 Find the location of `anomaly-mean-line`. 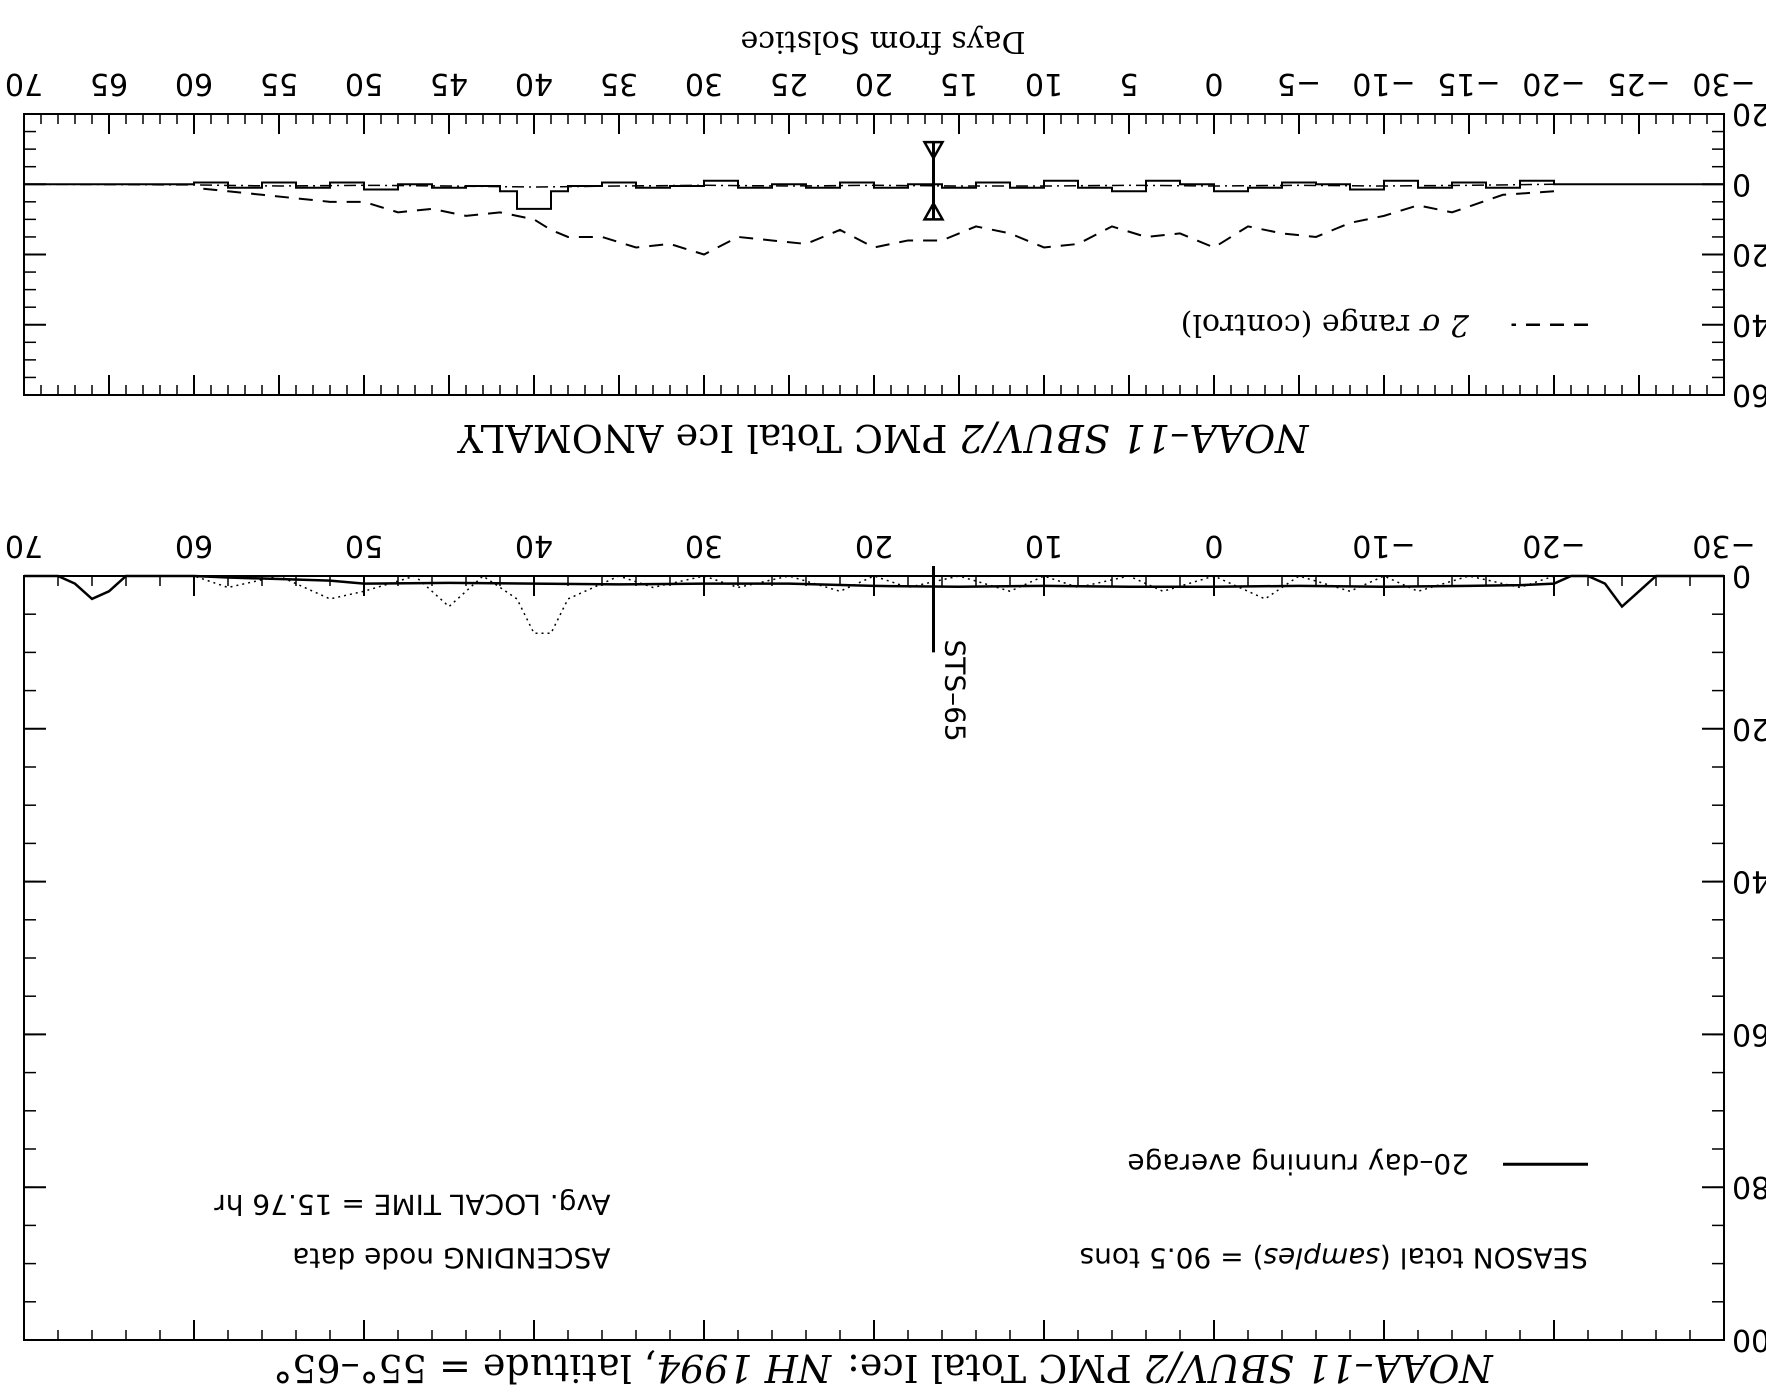

anomaly-mean-line is located at coordinates (873, 185).